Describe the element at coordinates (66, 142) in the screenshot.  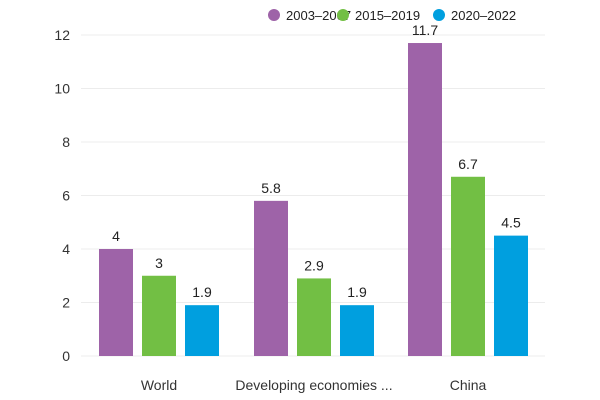
I see `y-tick-label: 8` at that location.